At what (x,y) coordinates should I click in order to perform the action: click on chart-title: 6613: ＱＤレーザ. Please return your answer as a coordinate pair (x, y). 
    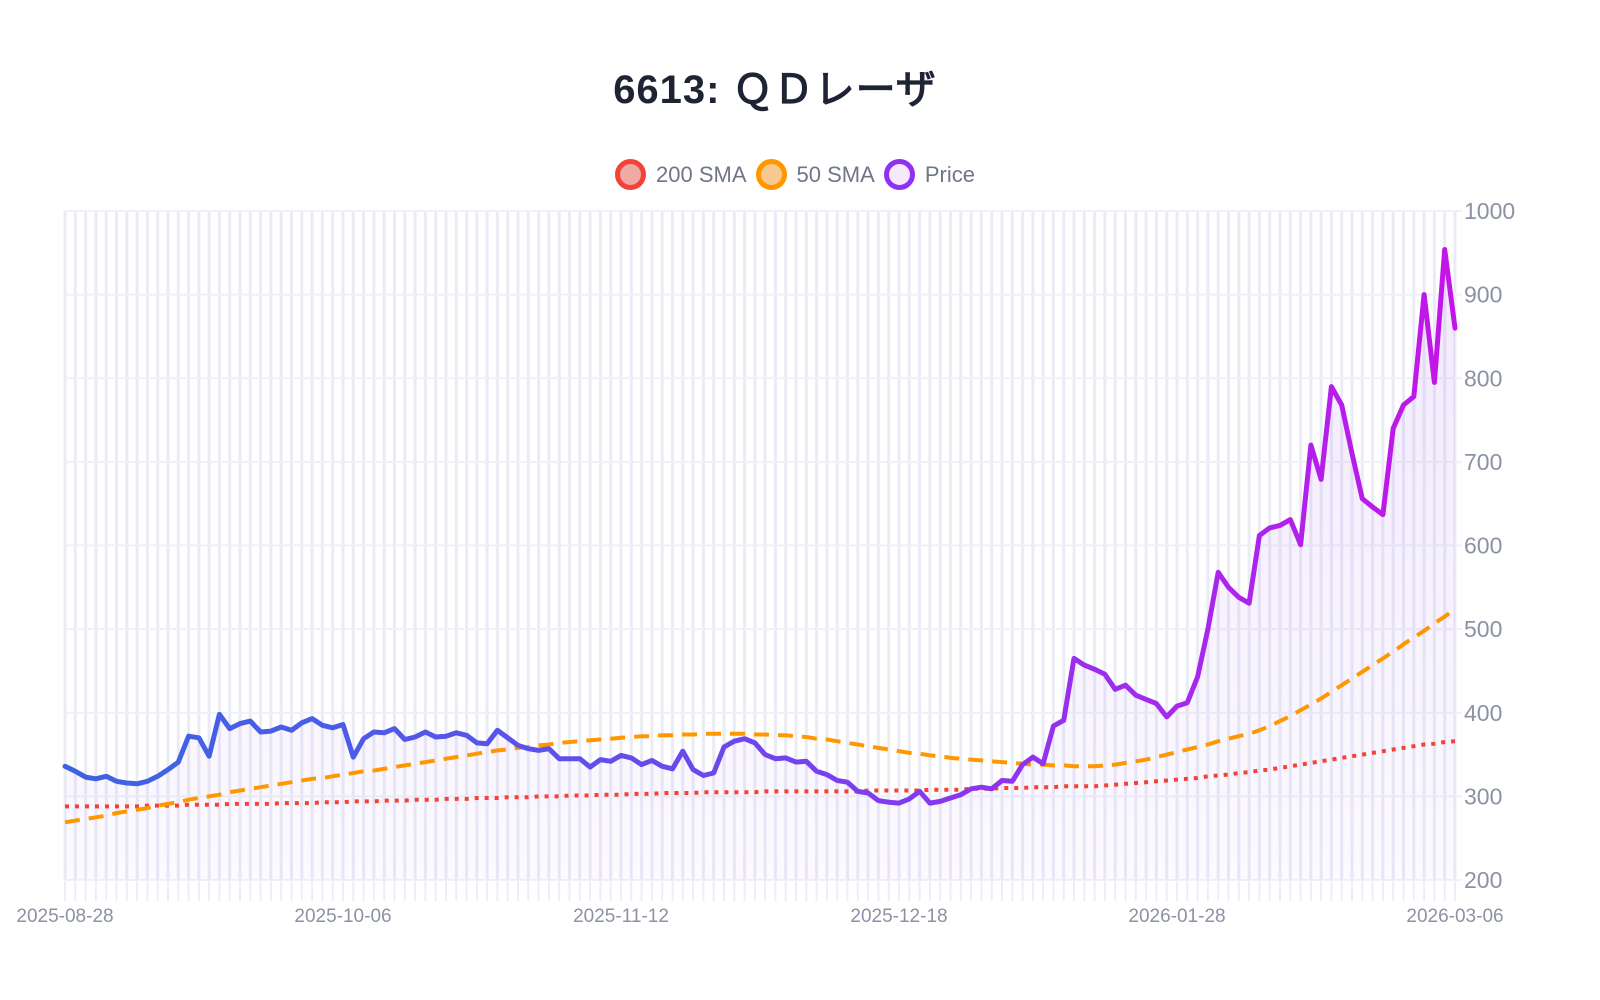
    Looking at the image, I should click on (775, 90).